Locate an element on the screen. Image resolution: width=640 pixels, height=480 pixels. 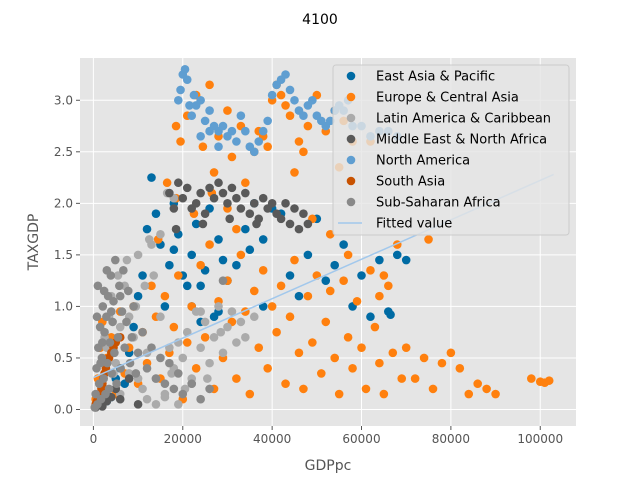
legend-label-latin-america-caribbean: Latin America & Caribbean is located at coordinates (463, 119).